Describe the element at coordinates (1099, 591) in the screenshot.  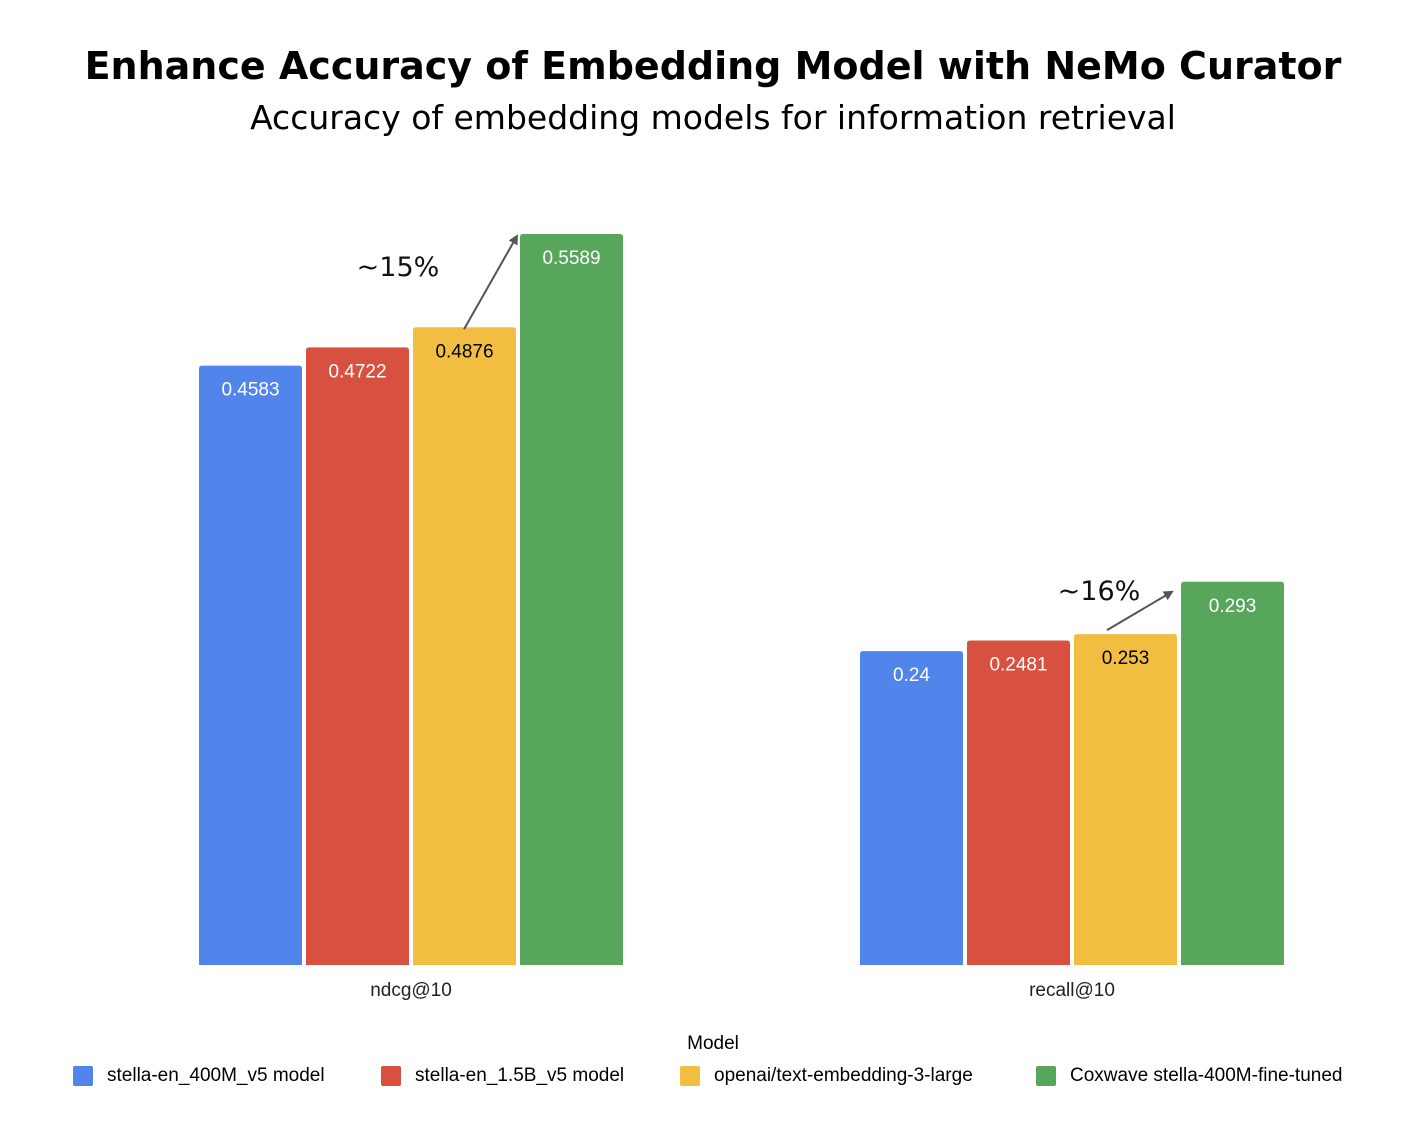
I see `annotation-label: ~16%` at that location.